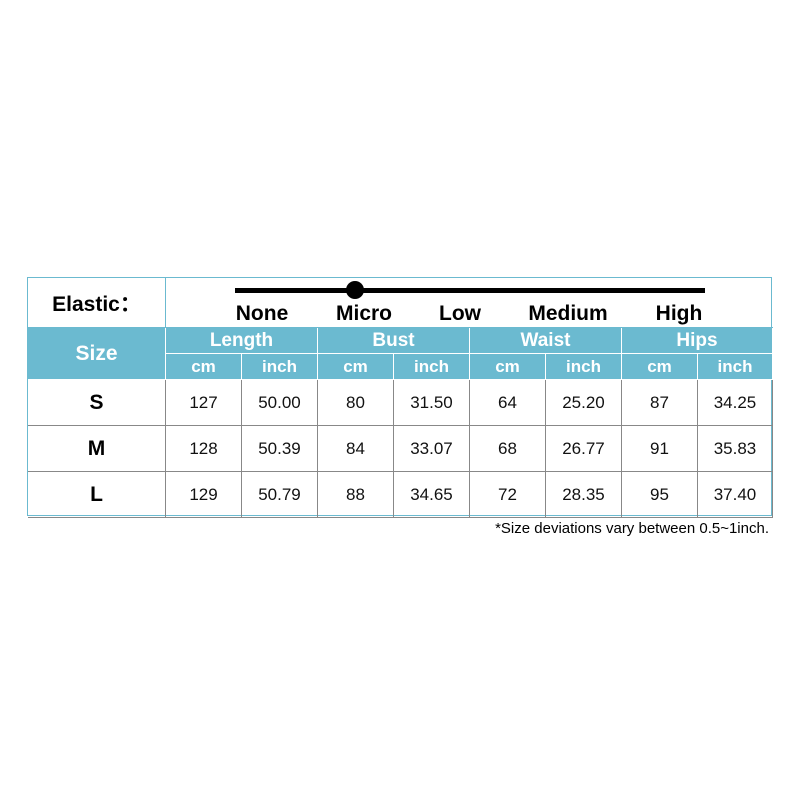 This screenshot has width=800, height=800. Describe the element at coordinates (432, 403) in the screenshot. I see `table-cell: 31.50` at that location.